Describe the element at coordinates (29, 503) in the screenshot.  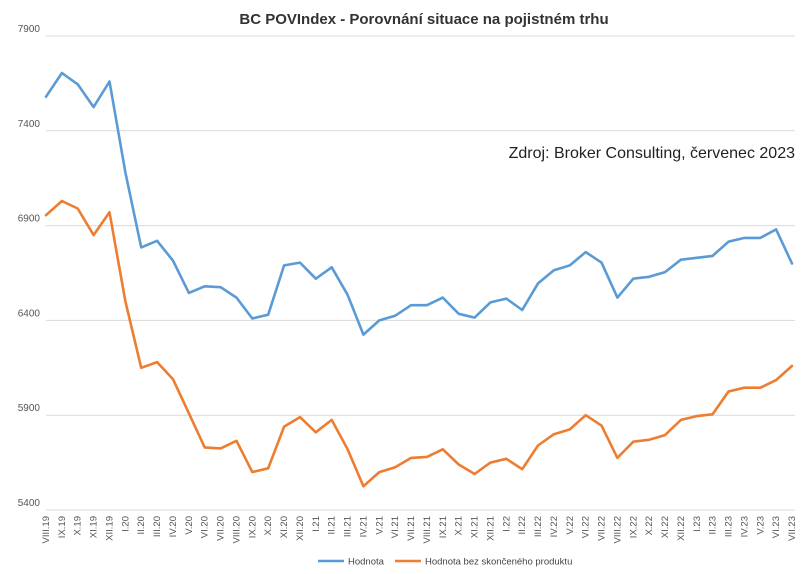
I see `y-tick-label: 5400` at that location.